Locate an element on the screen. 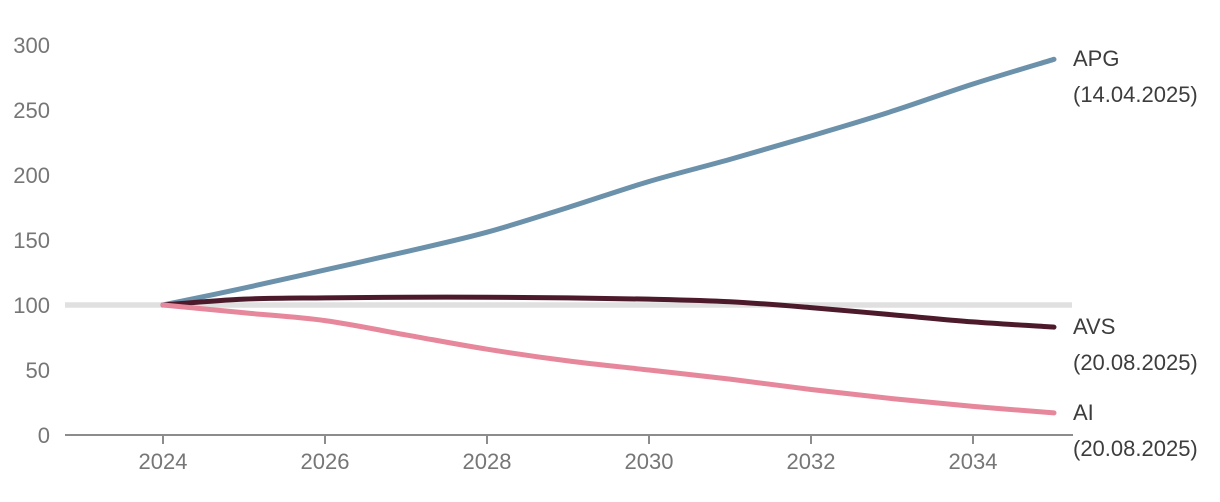 Image resolution: width=1220 pixels, height=502 pixels. series-label-ai-date: (20.08.2025) is located at coordinates (1135, 448).